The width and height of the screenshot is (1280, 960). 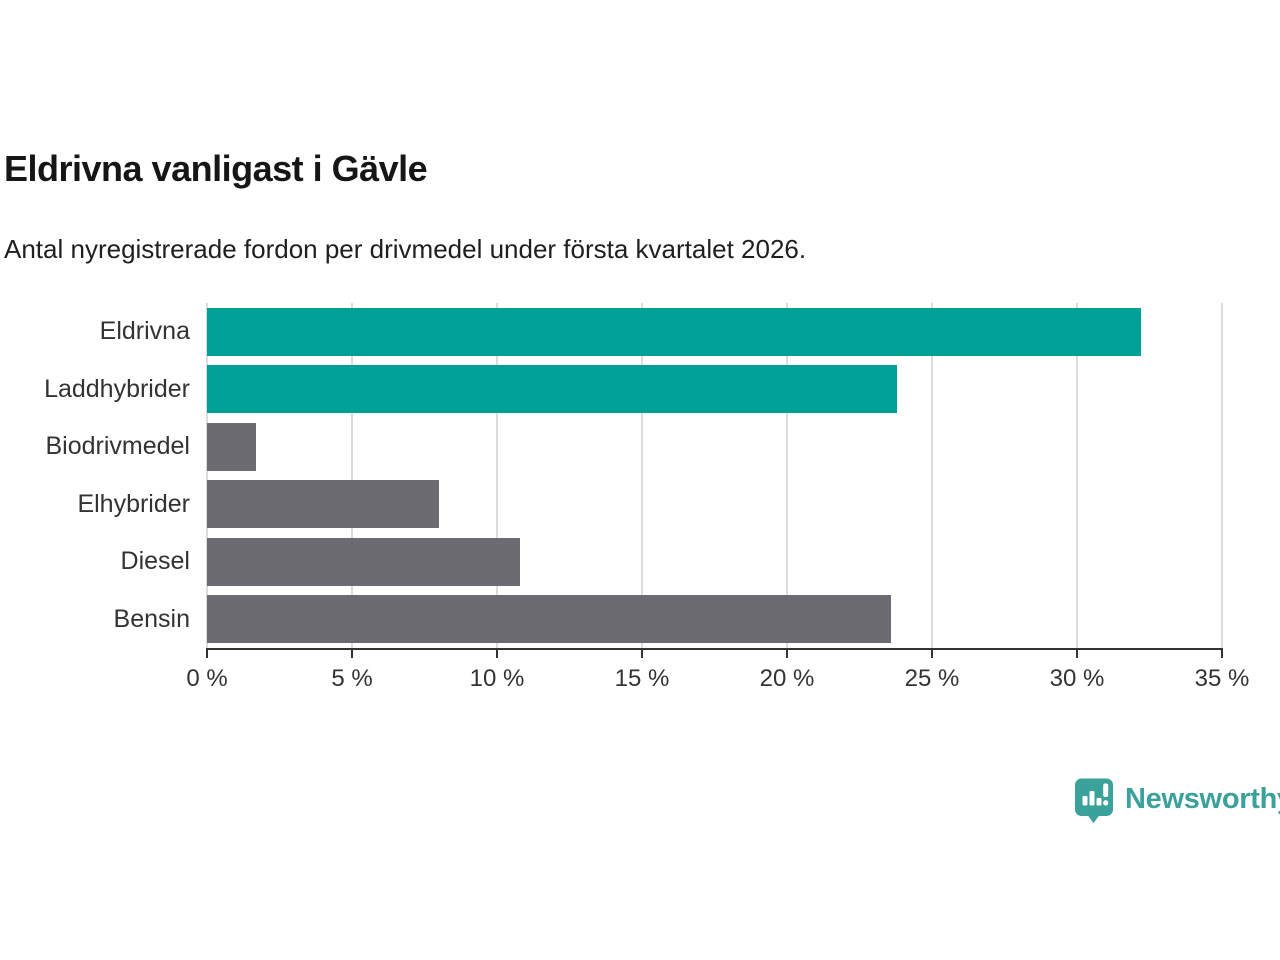 What do you see at coordinates (352, 678) in the screenshot?
I see `x-axis-tick-label-5: 5 %` at bounding box center [352, 678].